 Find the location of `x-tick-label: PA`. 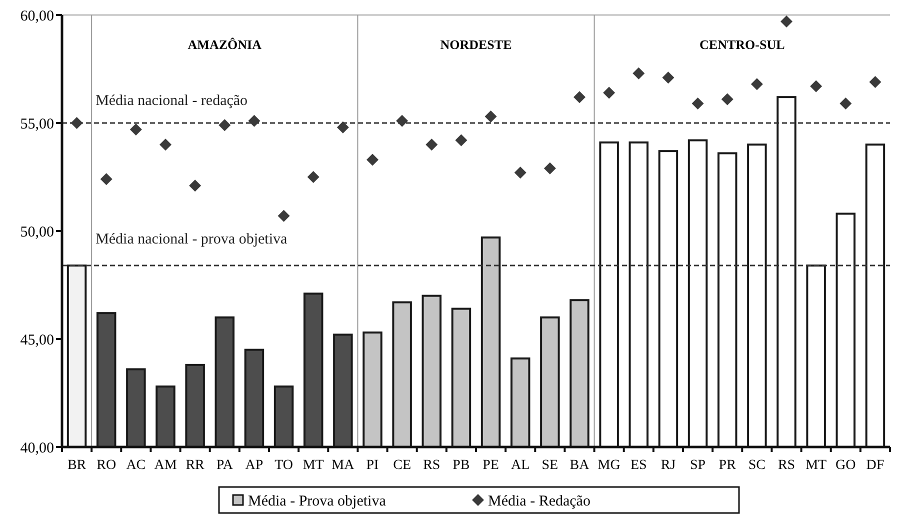

x-tick-label: PA is located at coordinates (225, 465).